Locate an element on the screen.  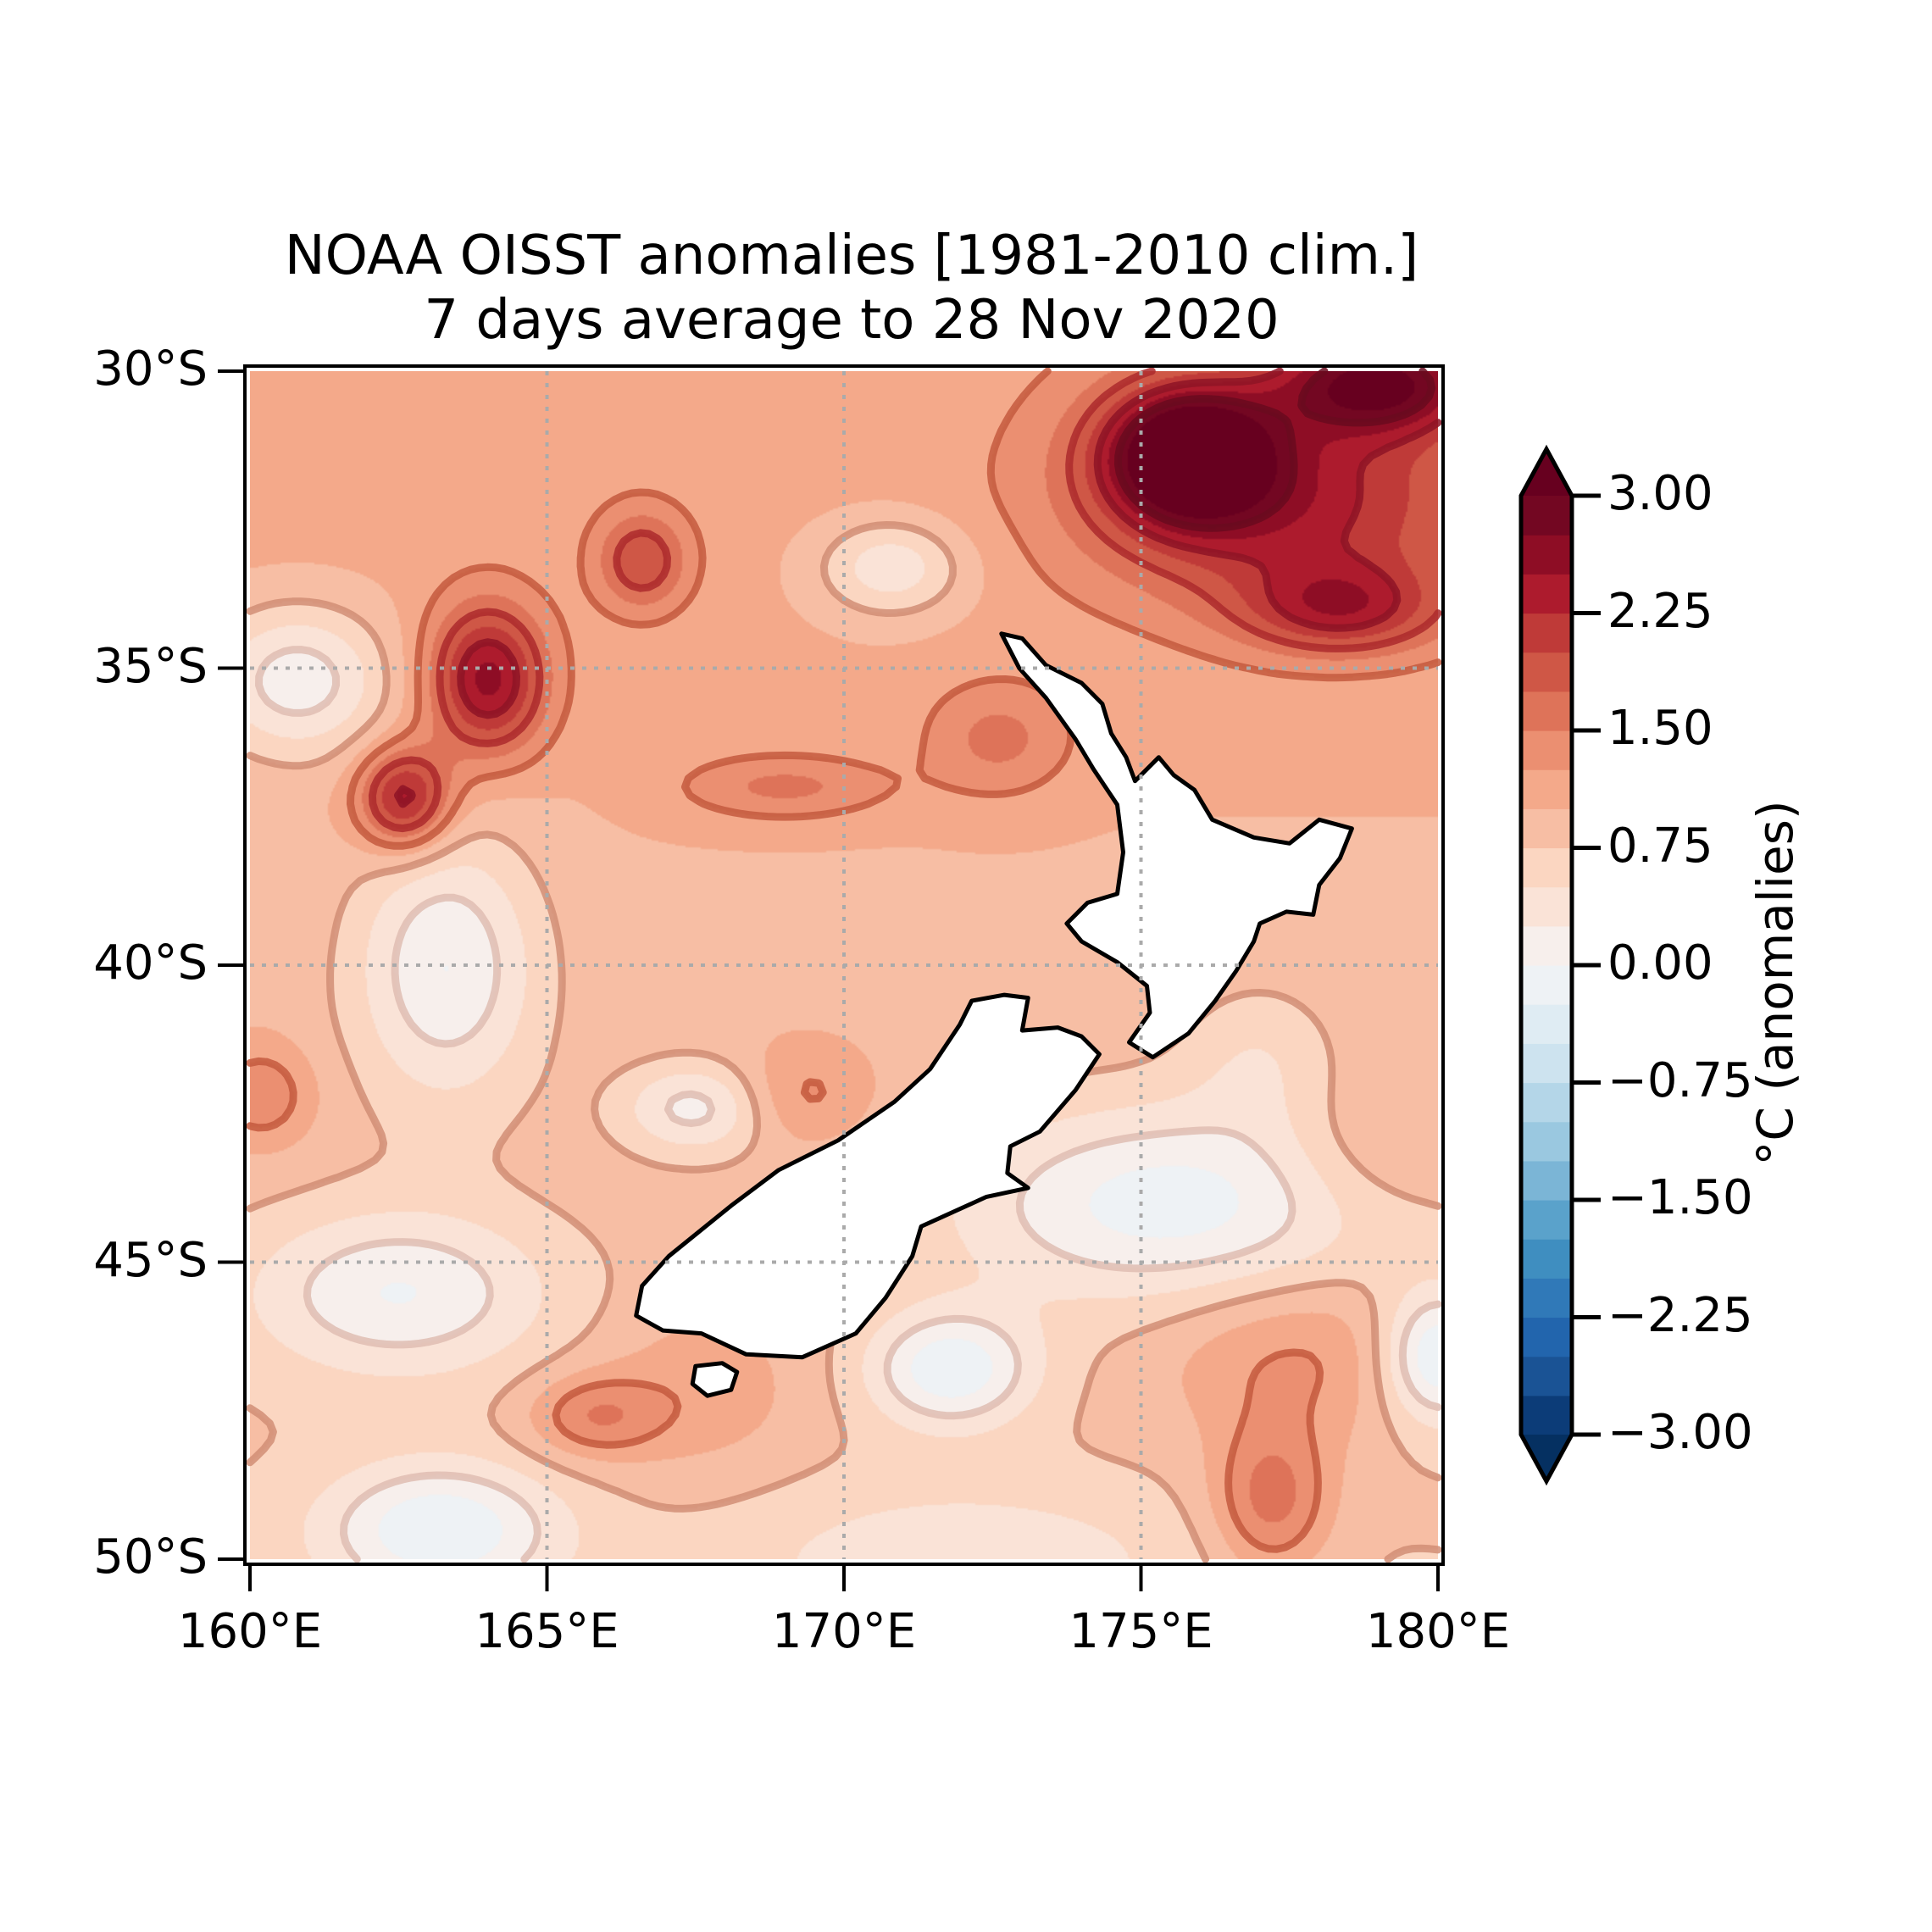
y-tick-label: 40°S is located at coordinates (150, 963).